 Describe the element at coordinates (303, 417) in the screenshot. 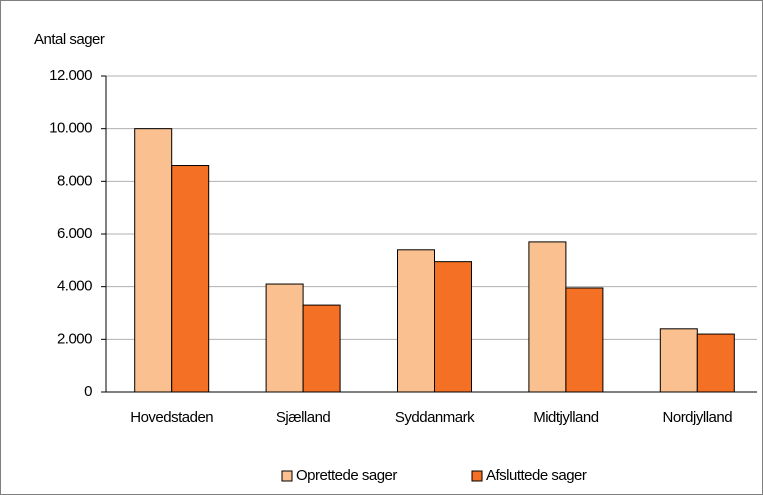

I see `x-tick-label: Sjælland` at that location.